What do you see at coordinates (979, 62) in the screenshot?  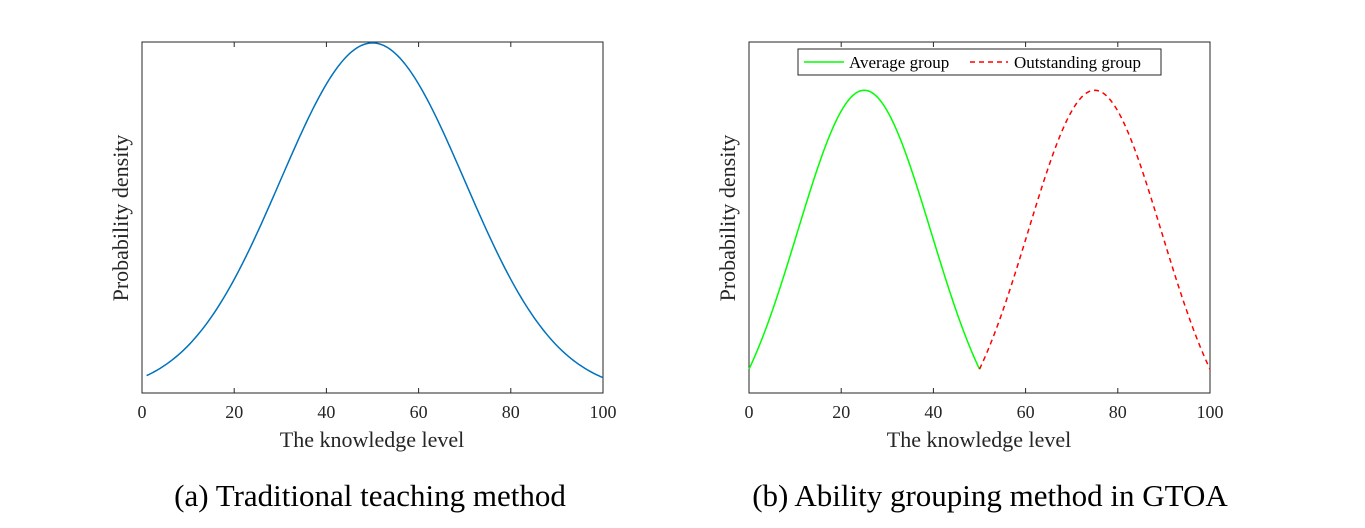 I see `legend: Average group Outstanding group` at bounding box center [979, 62].